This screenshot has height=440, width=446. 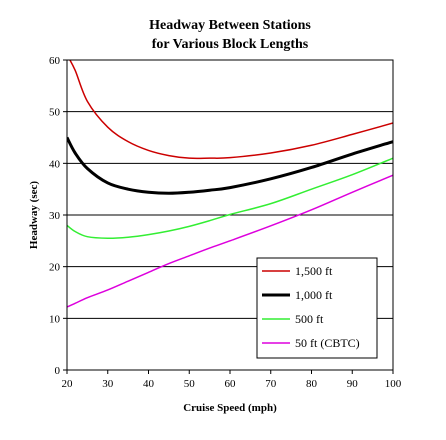 What do you see at coordinates (55, 113) in the screenshot?
I see `y-tick-label: 50` at bounding box center [55, 113].